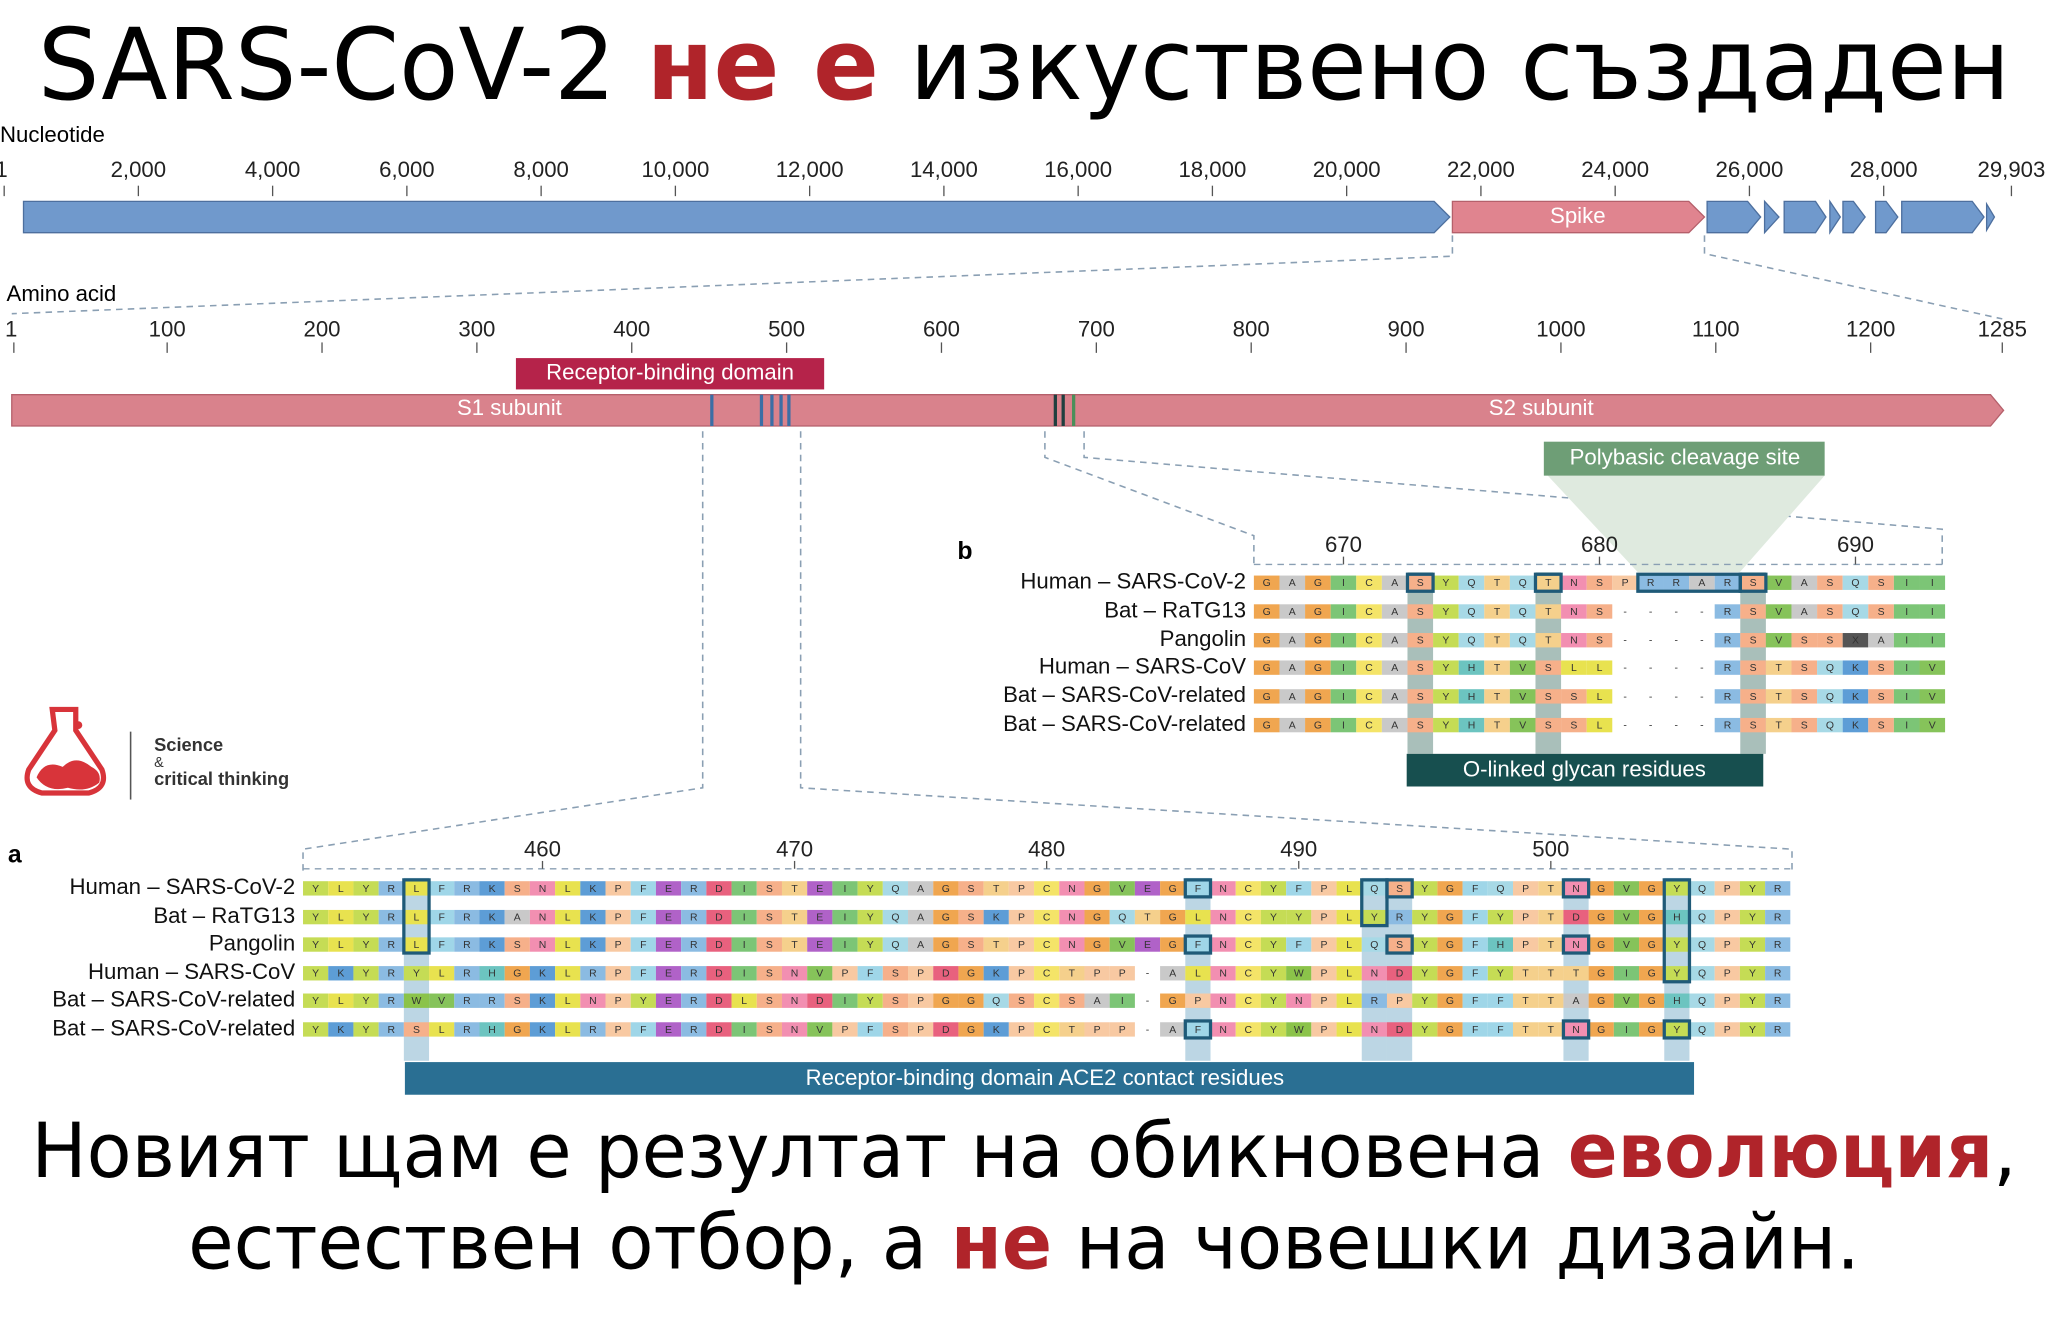 This screenshot has width=2048, height=1317. I want to click on title: SARS-CoV-2 не е изкуствено създаден, so click(1024, 65).